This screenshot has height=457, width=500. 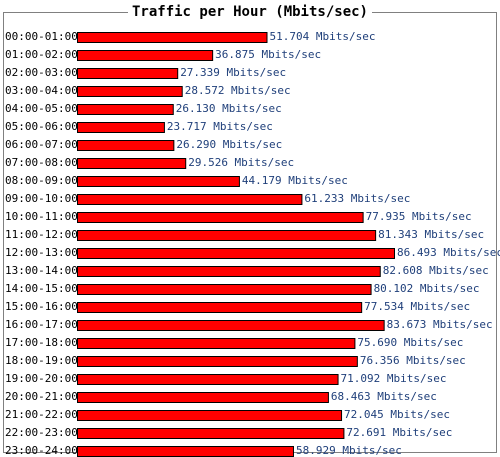 I want to click on value-label: 61.233 Mbits/sec, so click(x=357, y=198).